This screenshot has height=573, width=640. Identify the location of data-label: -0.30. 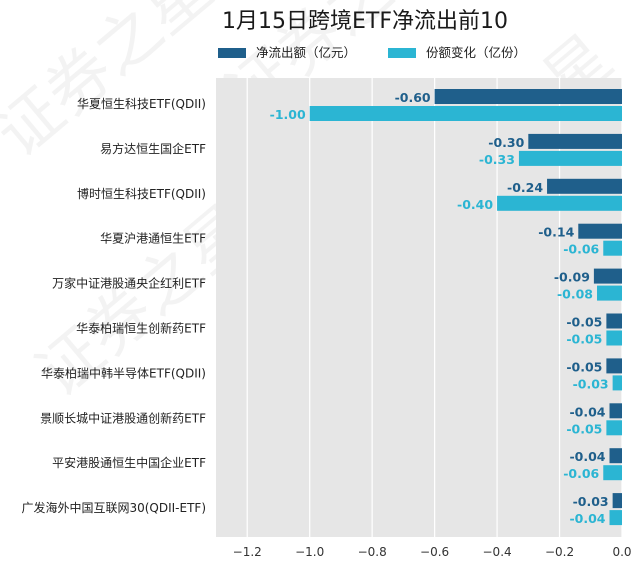
(506, 142).